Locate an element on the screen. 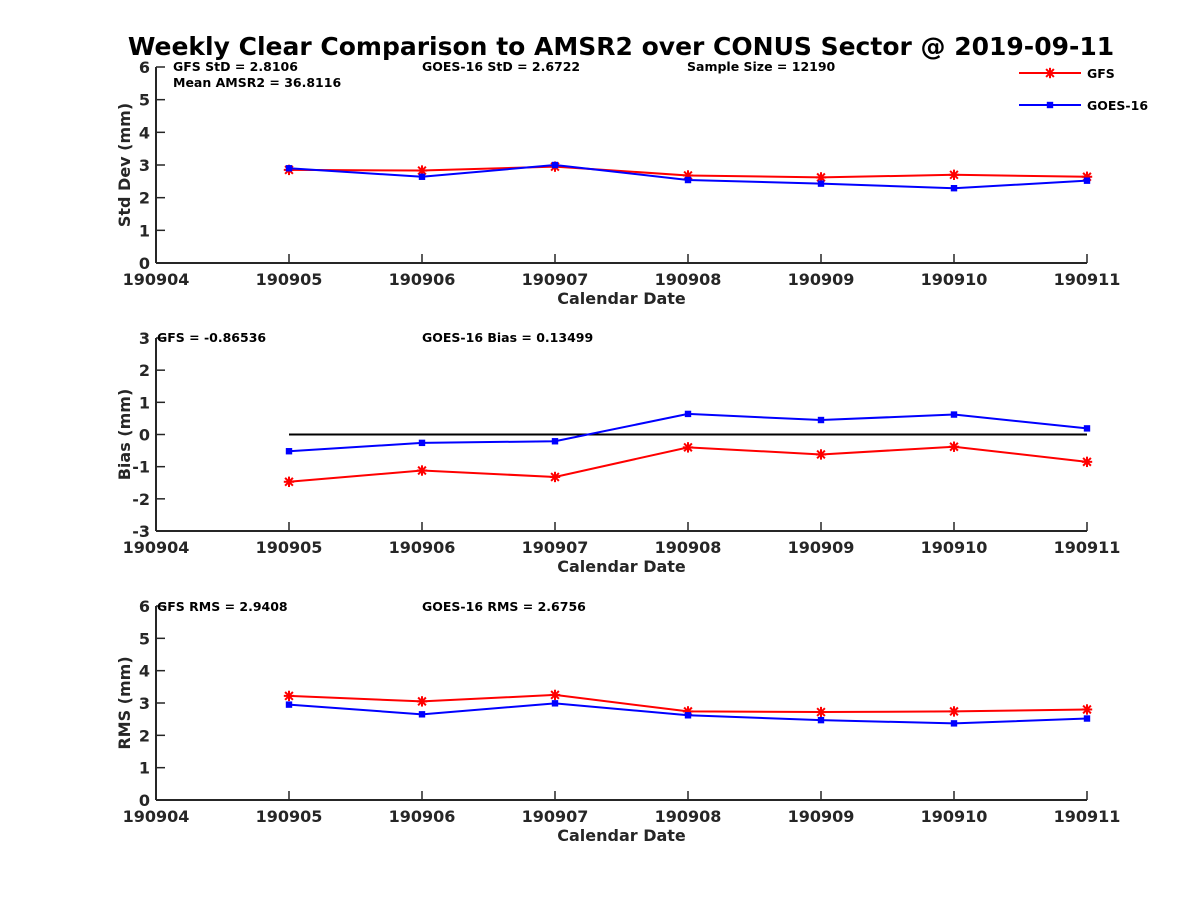 Image resolution: width=1200 pixels, height=900 pixels. y-tick-label: -1 is located at coordinates (141, 467).